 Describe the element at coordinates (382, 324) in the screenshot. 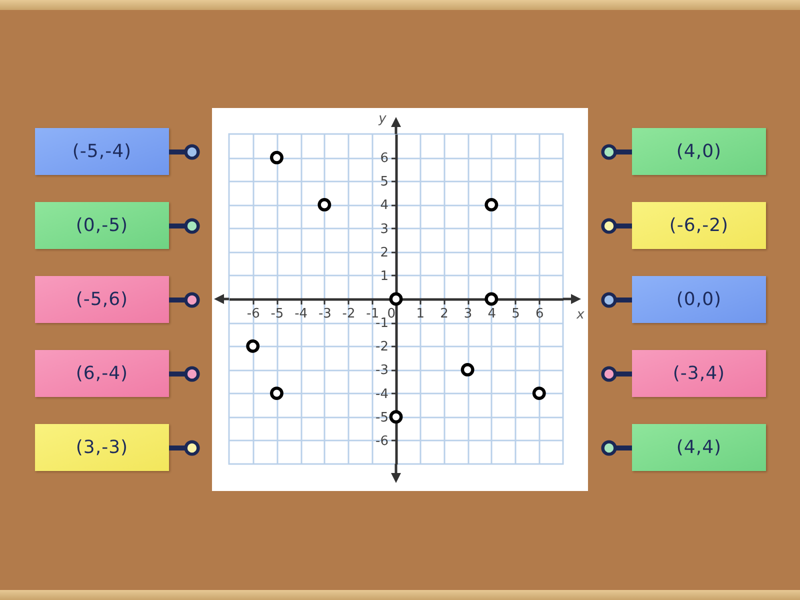

I see `y-tick-label: -1` at that location.